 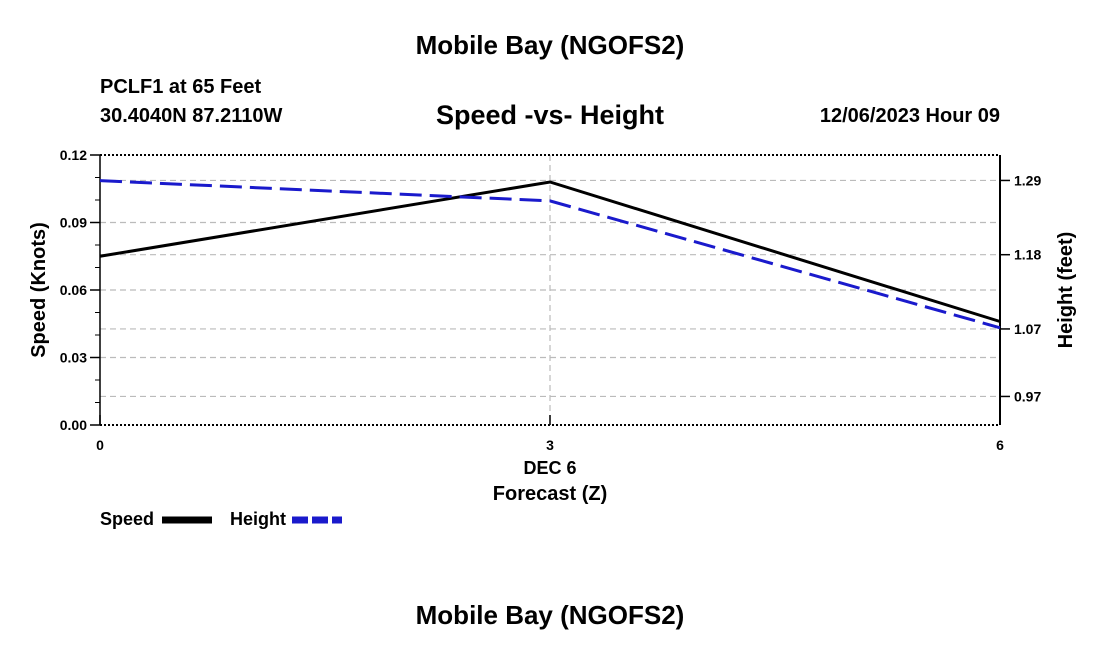 I want to click on y-tick-label-left-1: 0.03, so click(x=73, y=358).